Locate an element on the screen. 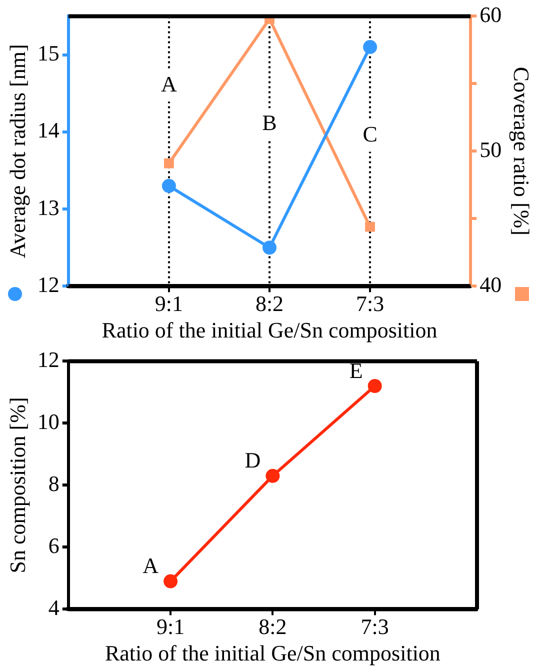  y2-tick-label: 40 is located at coordinates (491, 284).